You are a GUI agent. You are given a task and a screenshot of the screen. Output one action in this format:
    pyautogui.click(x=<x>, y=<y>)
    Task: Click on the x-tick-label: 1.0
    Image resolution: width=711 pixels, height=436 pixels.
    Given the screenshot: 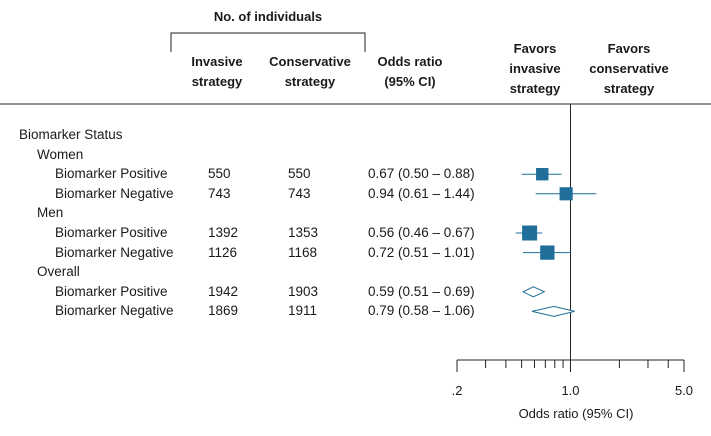 What is the action you would take?
    pyautogui.click(x=570, y=390)
    